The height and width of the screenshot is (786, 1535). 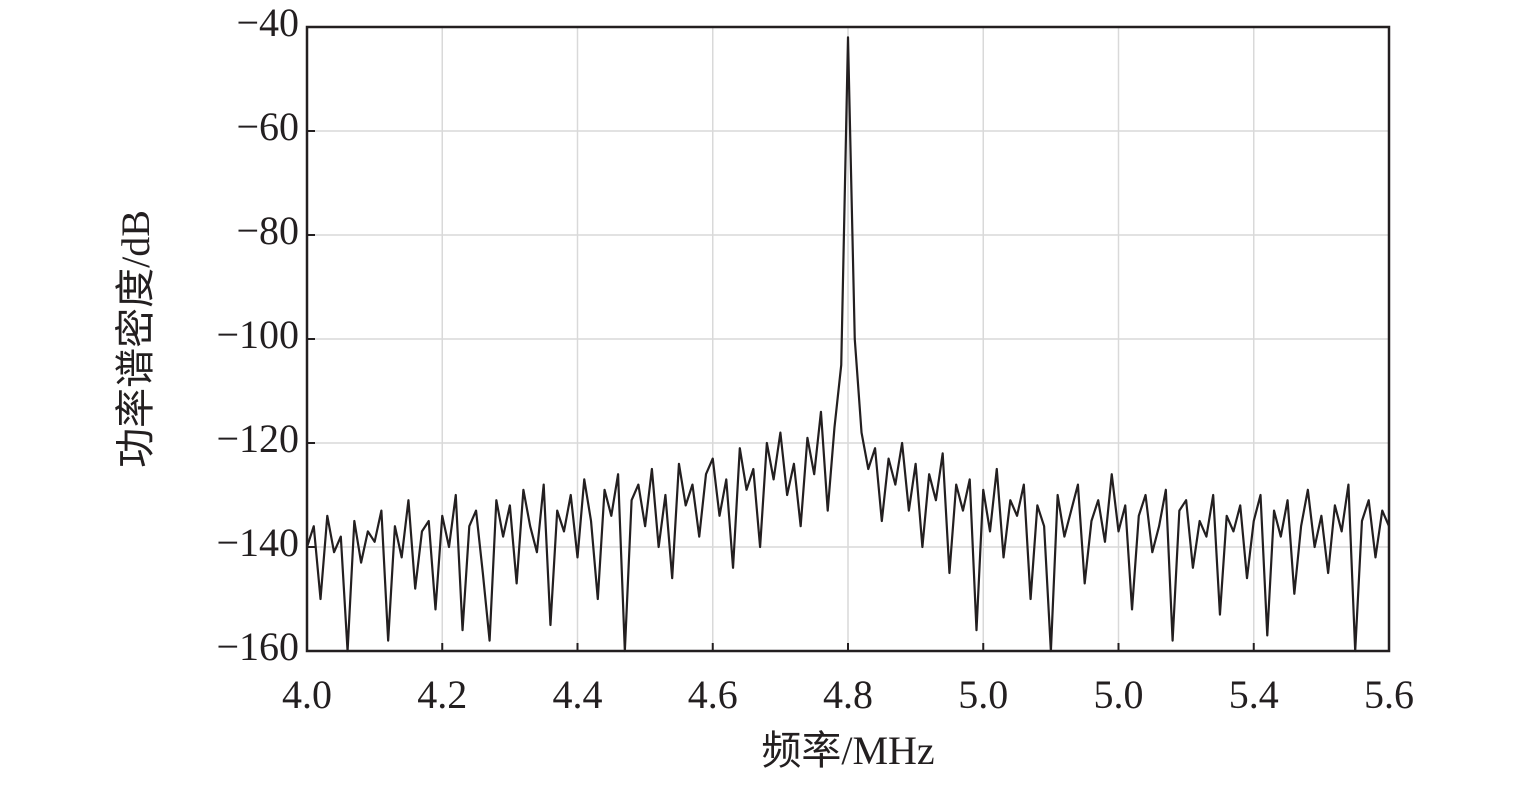 What do you see at coordinates (267, 126) in the screenshot?
I see `y-tick-label: −60` at bounding box center [267, 126].